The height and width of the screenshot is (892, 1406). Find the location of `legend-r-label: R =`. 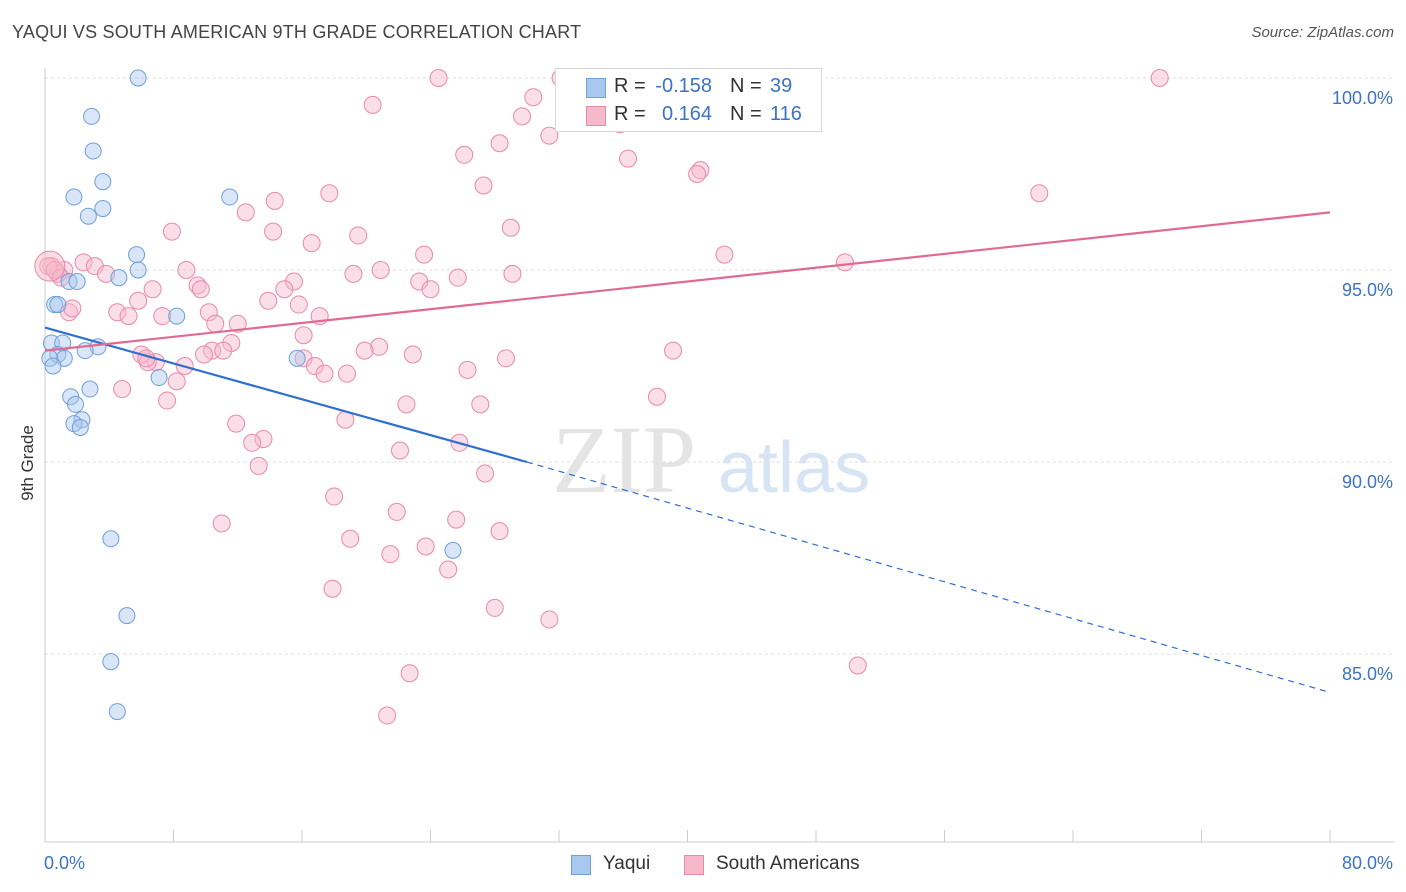

legend-r-label: R = is located at coordinates (630, 86).